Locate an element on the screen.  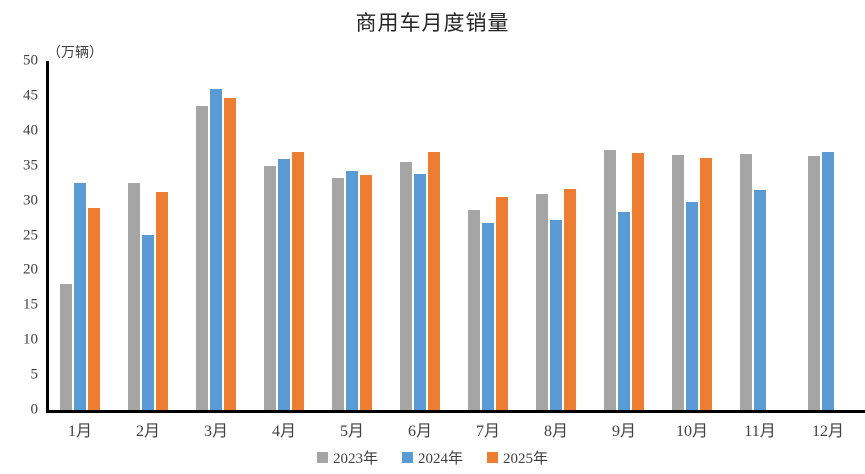
bar-2023年-8月 is located at coordinates (542, 301).